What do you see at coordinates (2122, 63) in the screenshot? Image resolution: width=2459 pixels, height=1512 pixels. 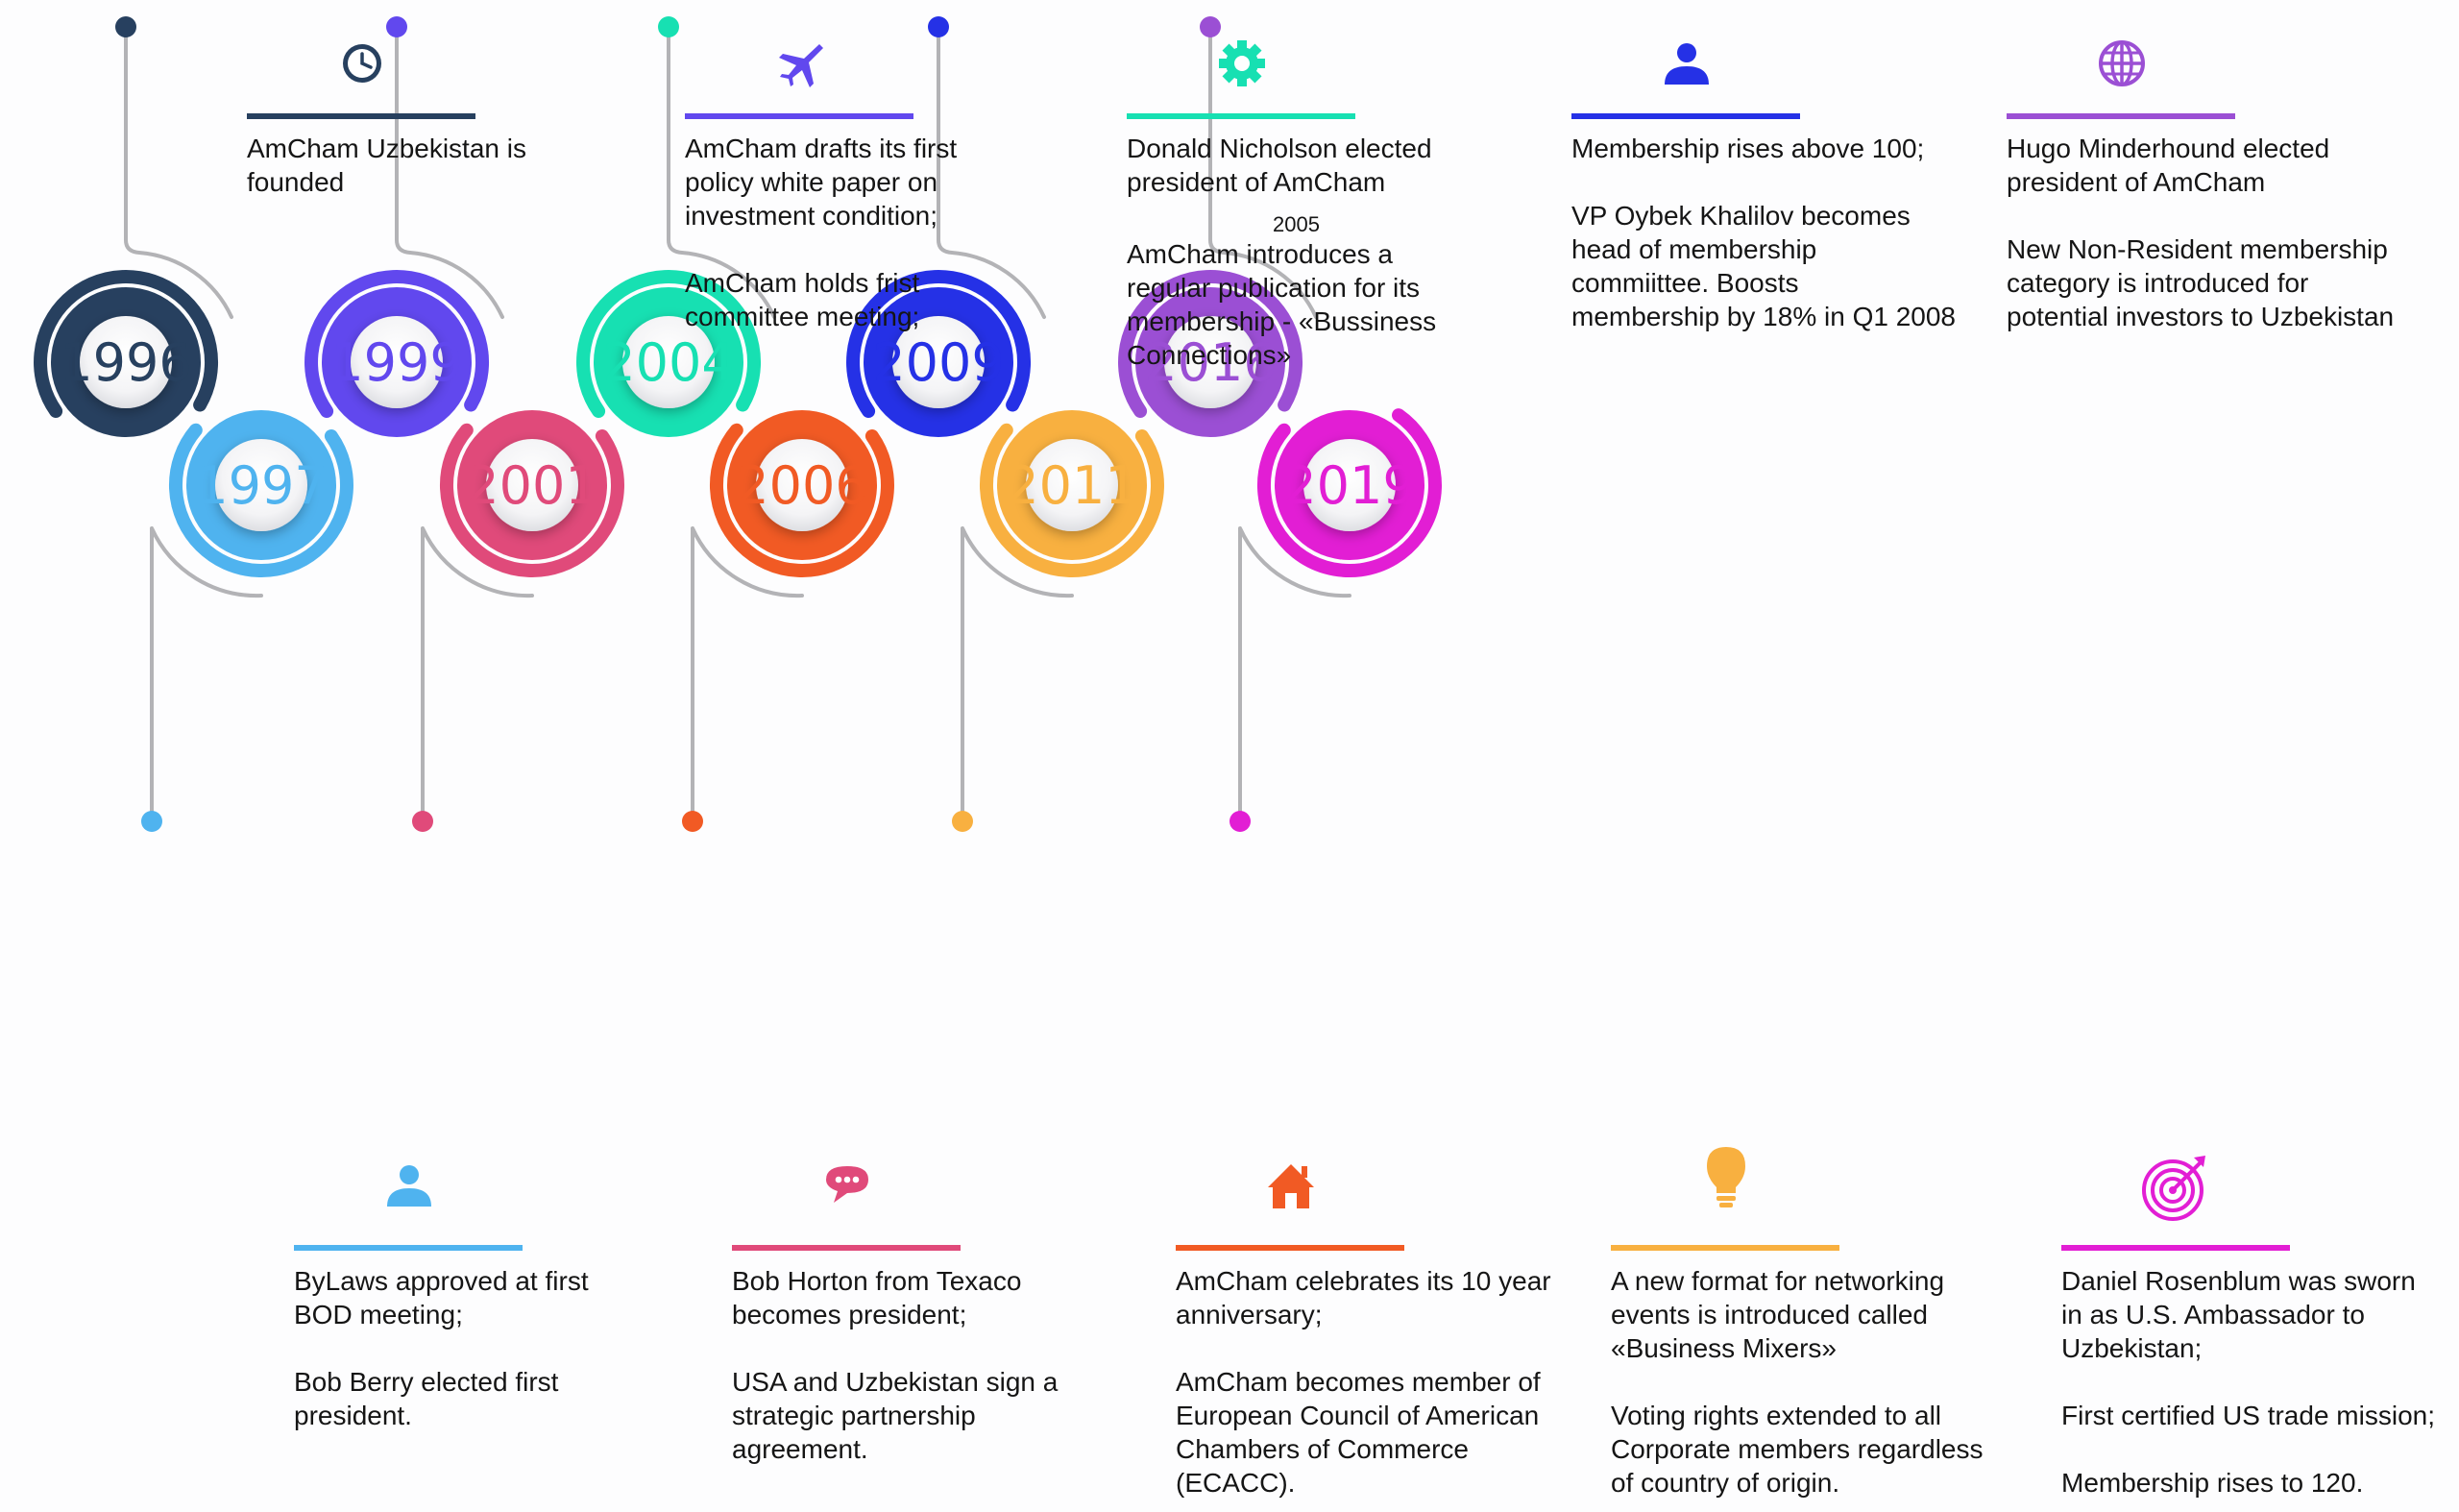 I see `globe-icon` at bounding box center [2122, 63].